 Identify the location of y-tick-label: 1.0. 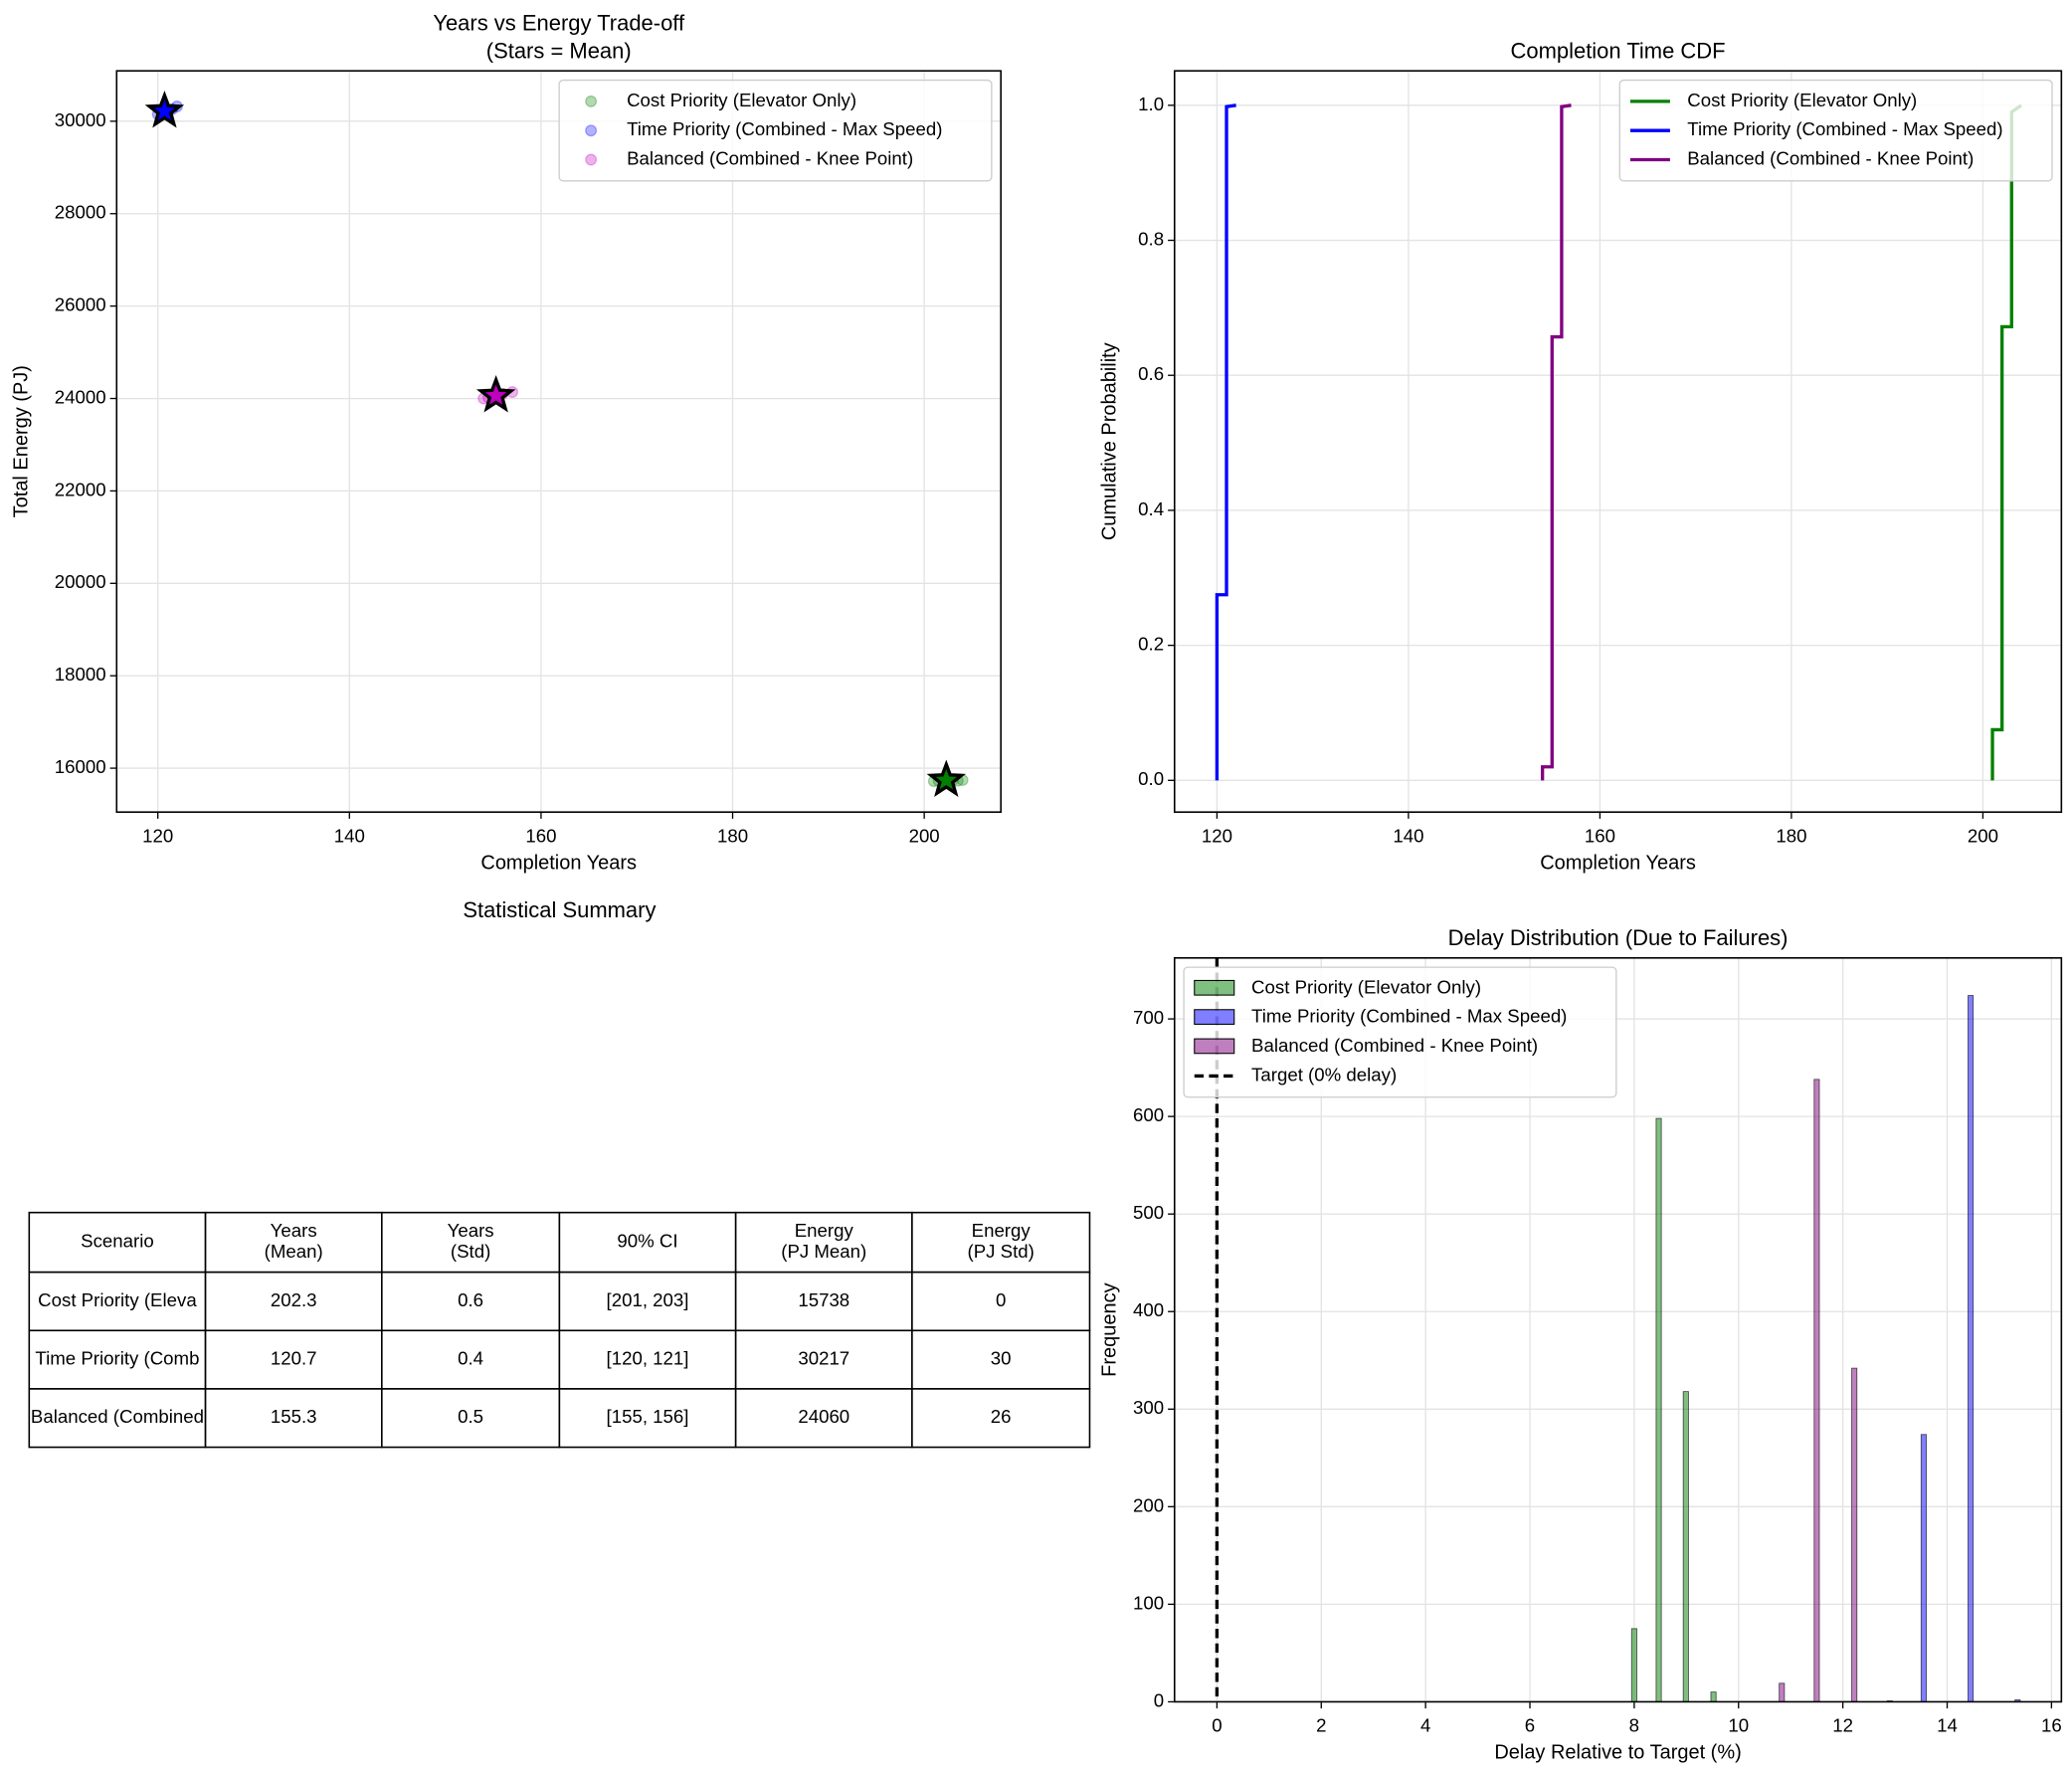
(1151, 104).